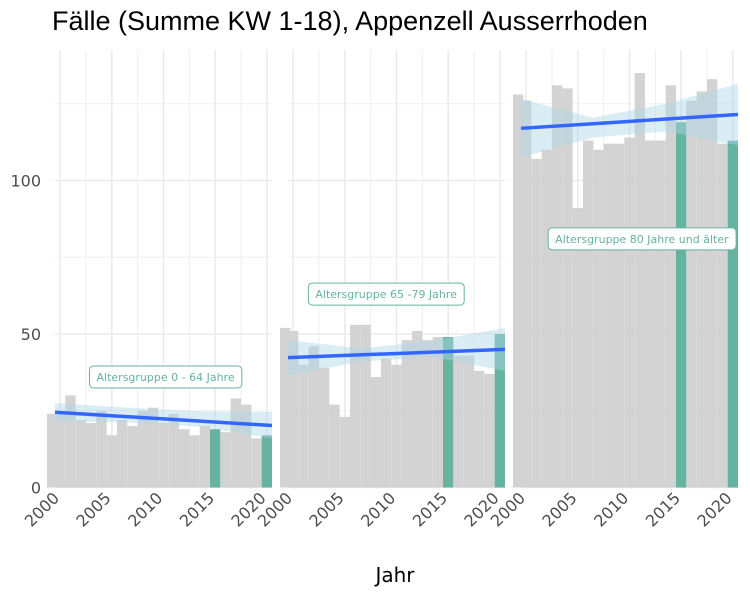 The width and height of the screenshot is (750, 600). What do you see at coordinates (42, 509) in the screenshot?
I see `x-tick-label: 2000` at bounding box center [42, 509].